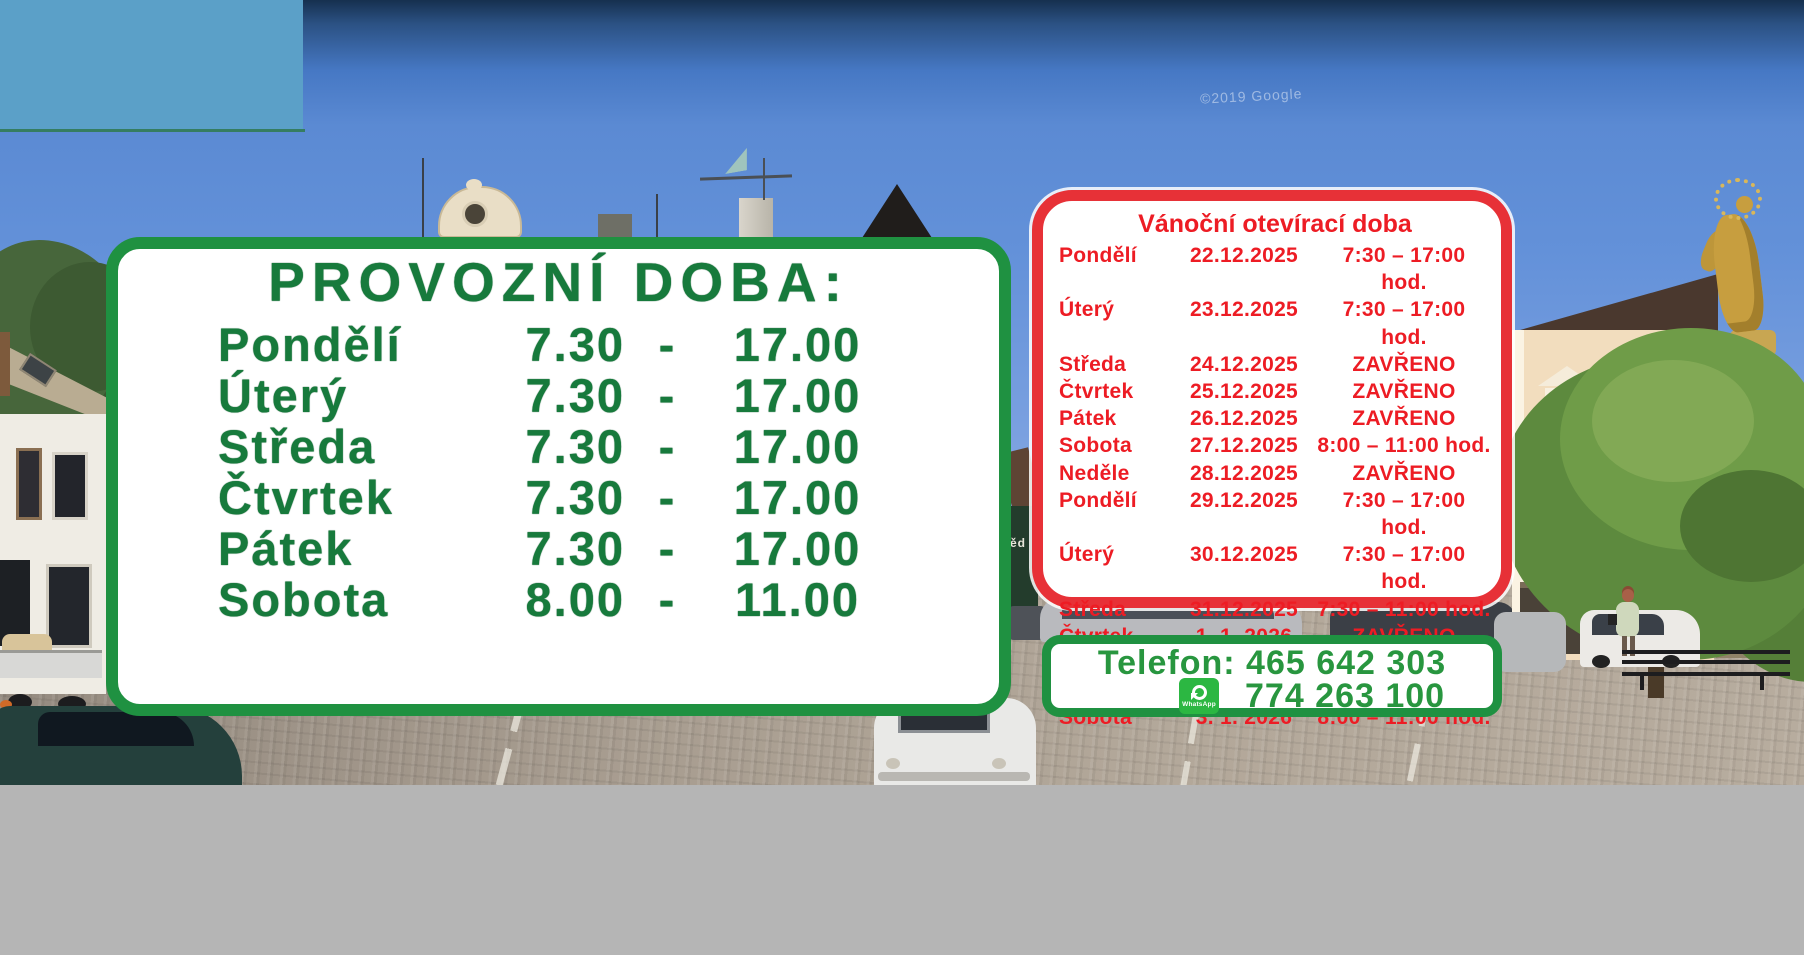 The image size is (1804, 955). What do you see at coordinates (151, 64) in the screenshot?
I see `blue-panel` at bounding box center [151, 64].